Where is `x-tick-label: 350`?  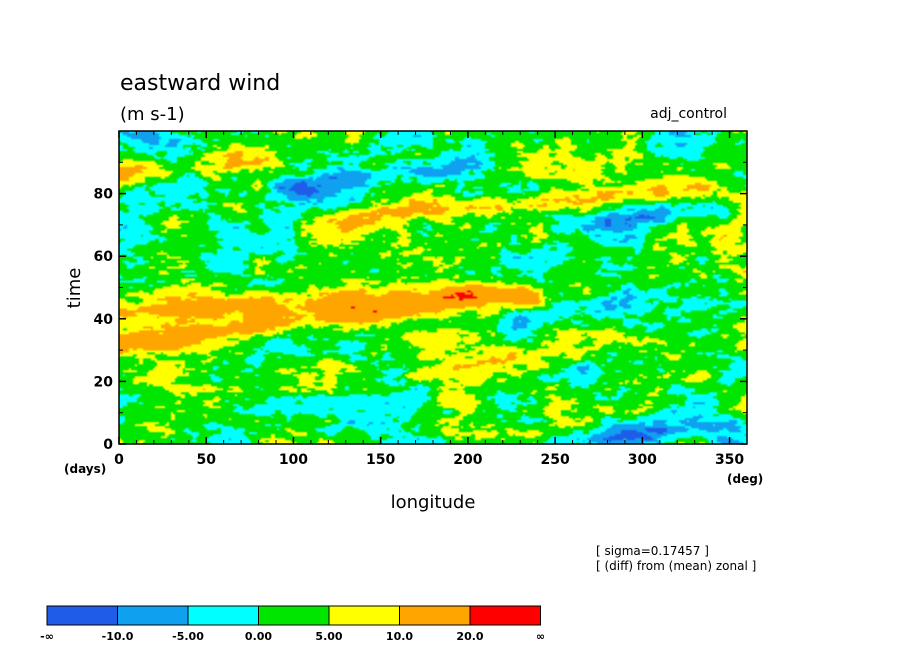
x-tick-label: 350 is located at coordinates (729, 460).